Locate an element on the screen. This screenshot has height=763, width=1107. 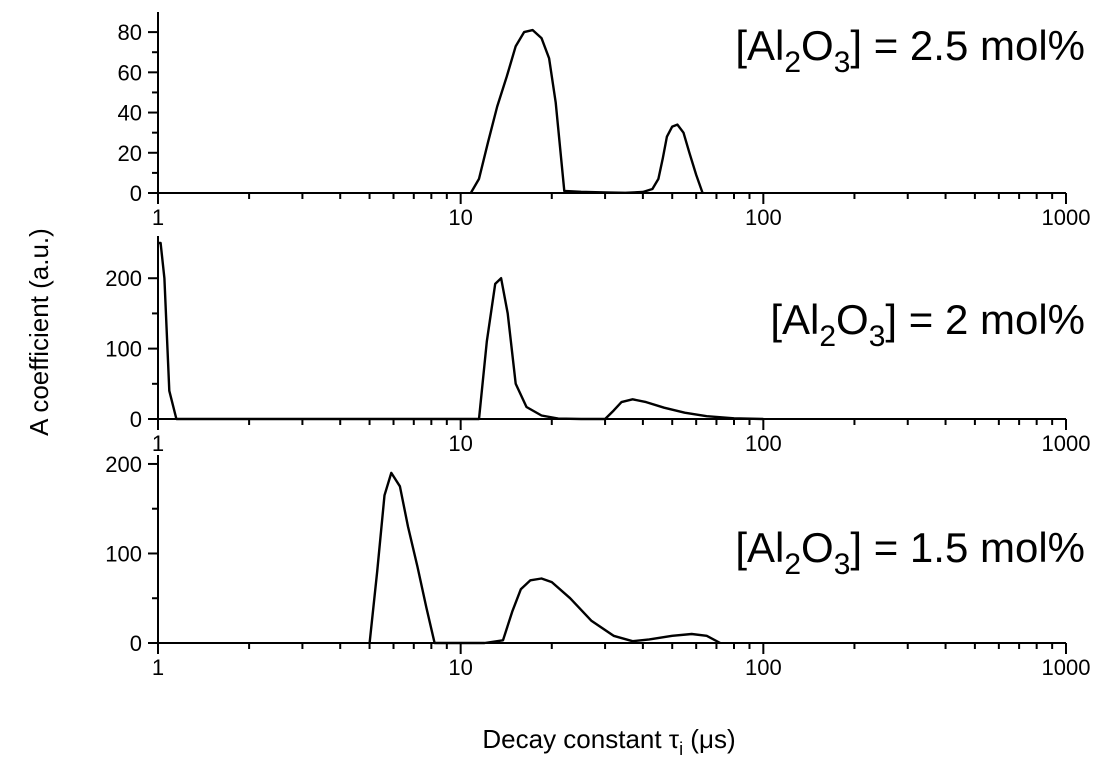
x-axis-title-main: Decay constant τ is located at coordinates (580, 739).